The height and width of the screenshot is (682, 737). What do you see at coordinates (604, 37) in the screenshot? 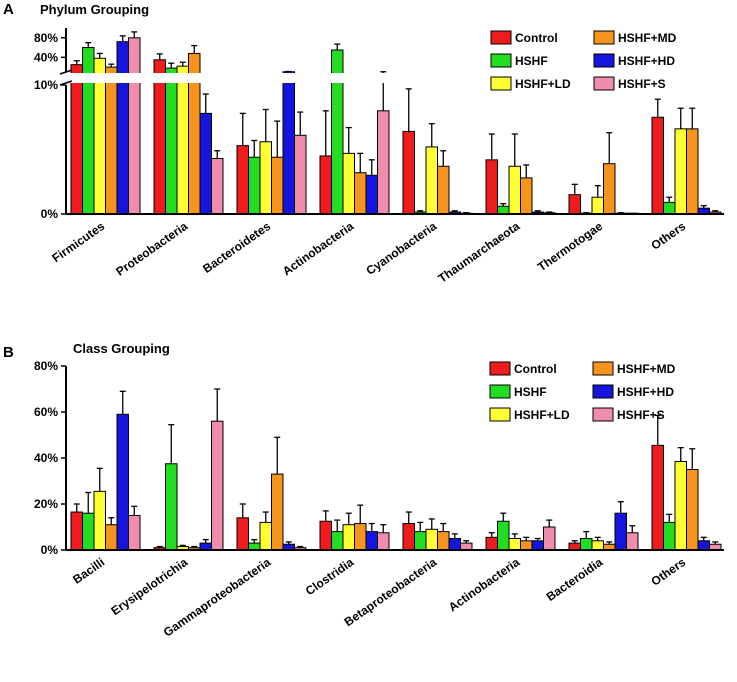
I see `panel-a-legend-swatch-hshf-md` at bounding box center [604, 37].